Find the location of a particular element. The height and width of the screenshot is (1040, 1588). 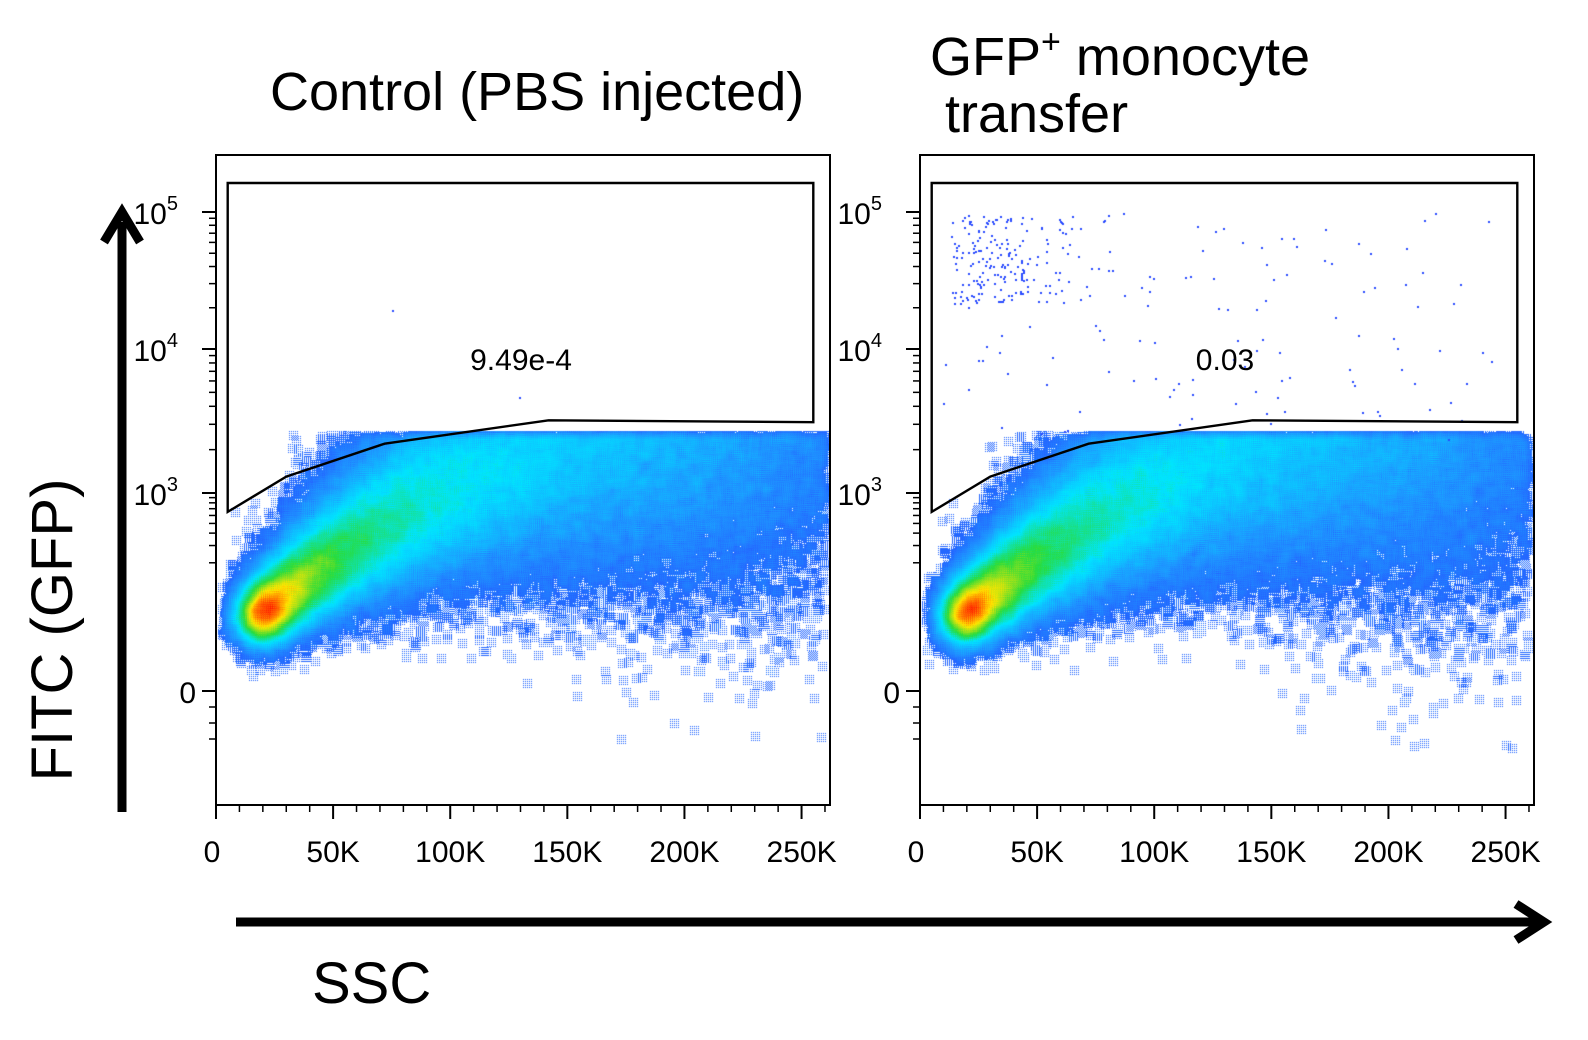

panel-2-title-plus: + is located at coordinates (1051, 42).